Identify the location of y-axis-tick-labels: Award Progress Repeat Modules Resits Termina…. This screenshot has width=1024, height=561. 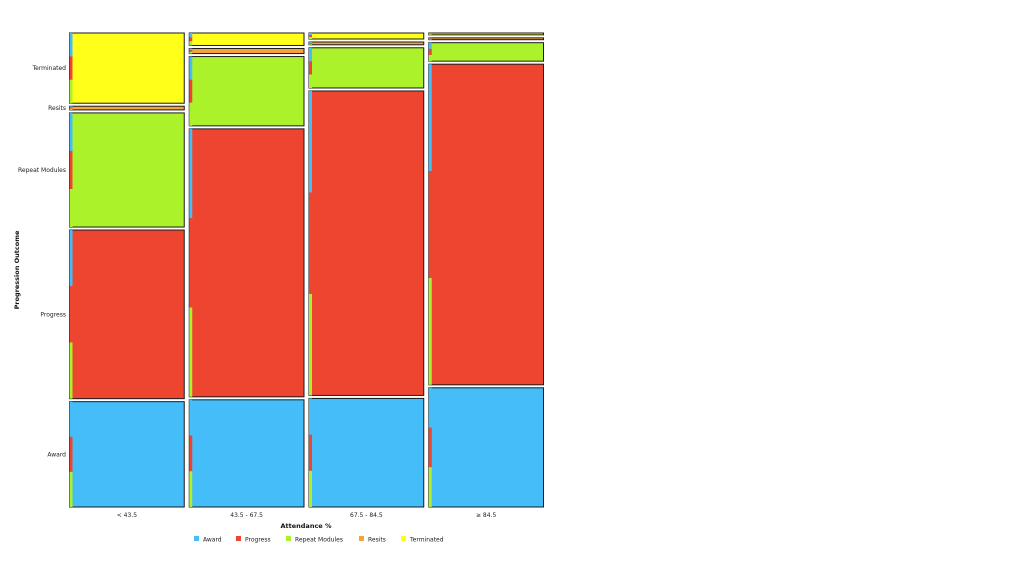
(42, 261).